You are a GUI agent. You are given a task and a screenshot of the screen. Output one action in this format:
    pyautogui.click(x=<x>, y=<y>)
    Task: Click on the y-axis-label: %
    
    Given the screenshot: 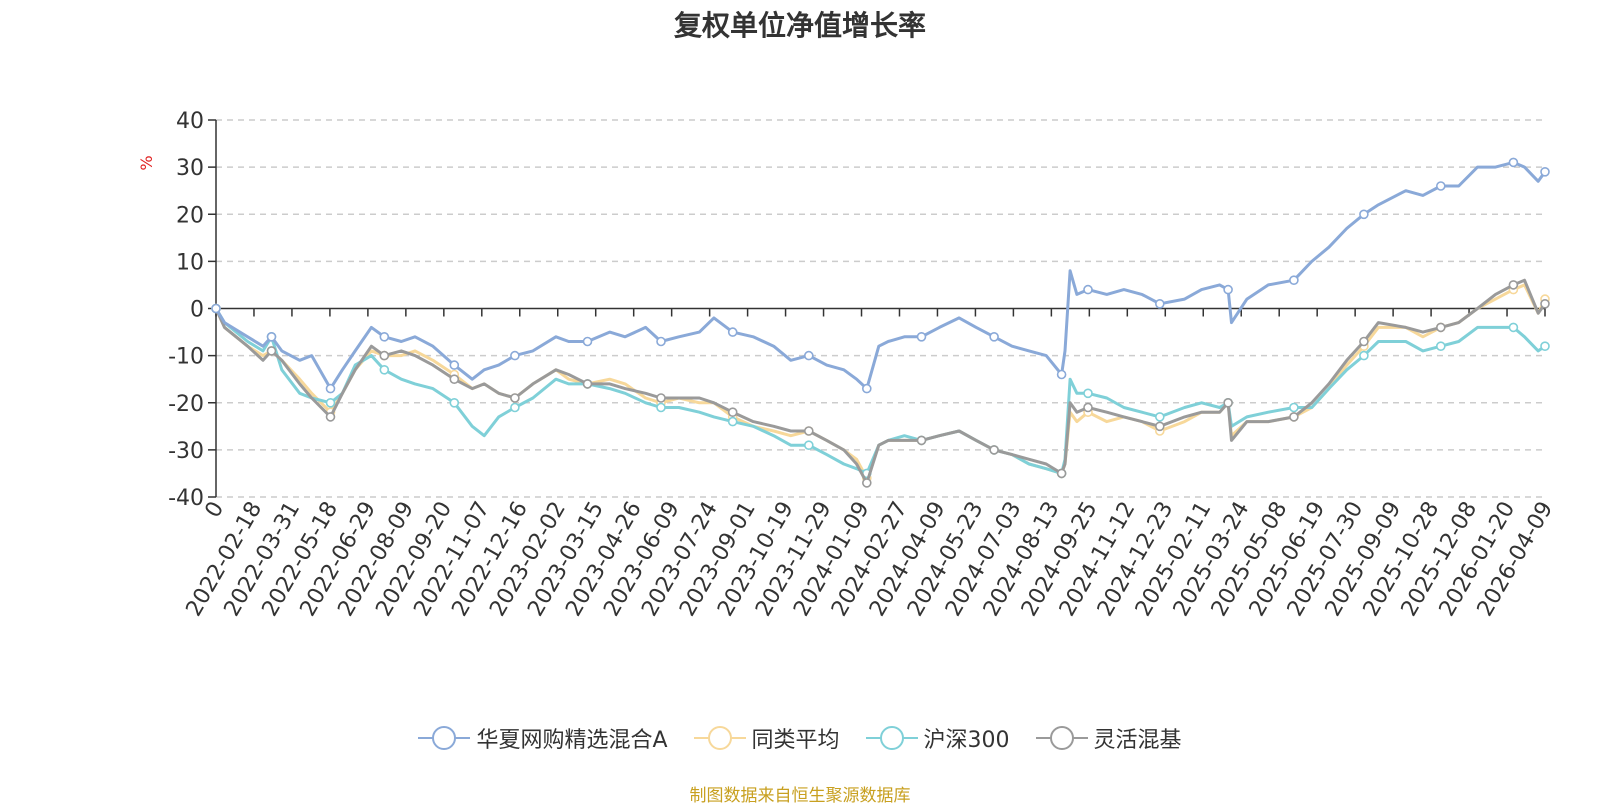 What is the action you would take?
    pyautogui.click(x=146, y=162)
    